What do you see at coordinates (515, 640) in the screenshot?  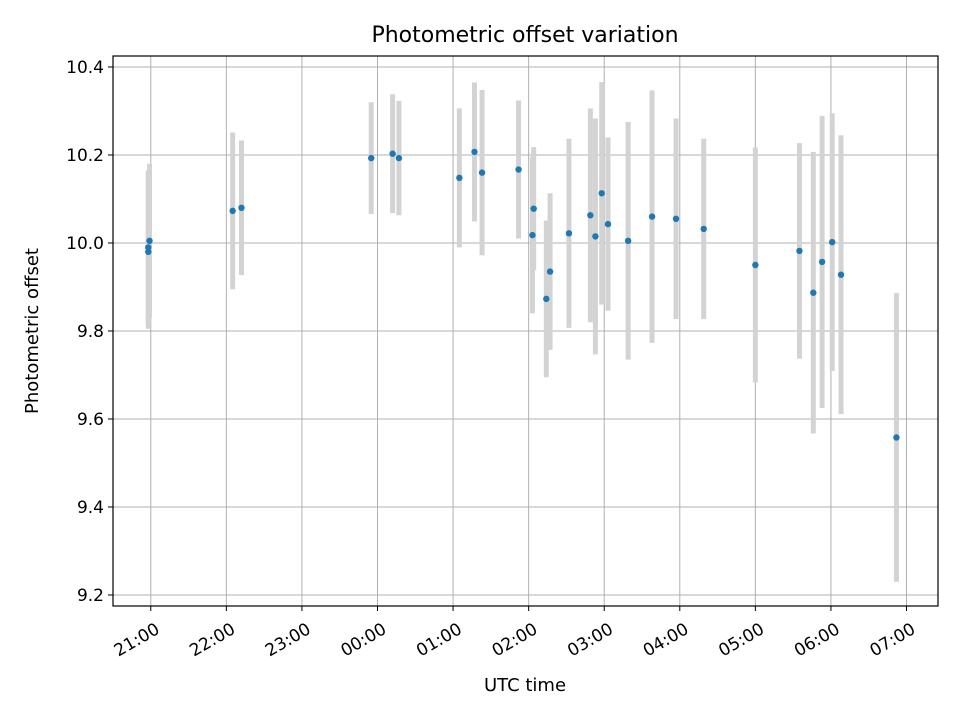 I see `x-tick-label: 02:00` at bounding box center [515, 640].